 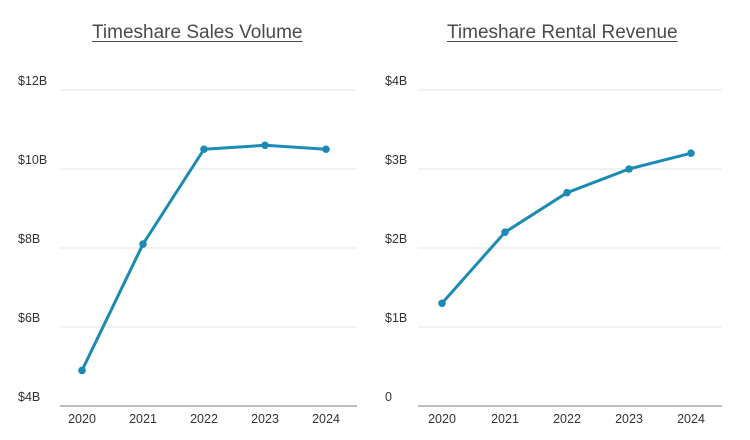 I want to click on rental-x-tick-label: 2023, so click(x=629, y=419).